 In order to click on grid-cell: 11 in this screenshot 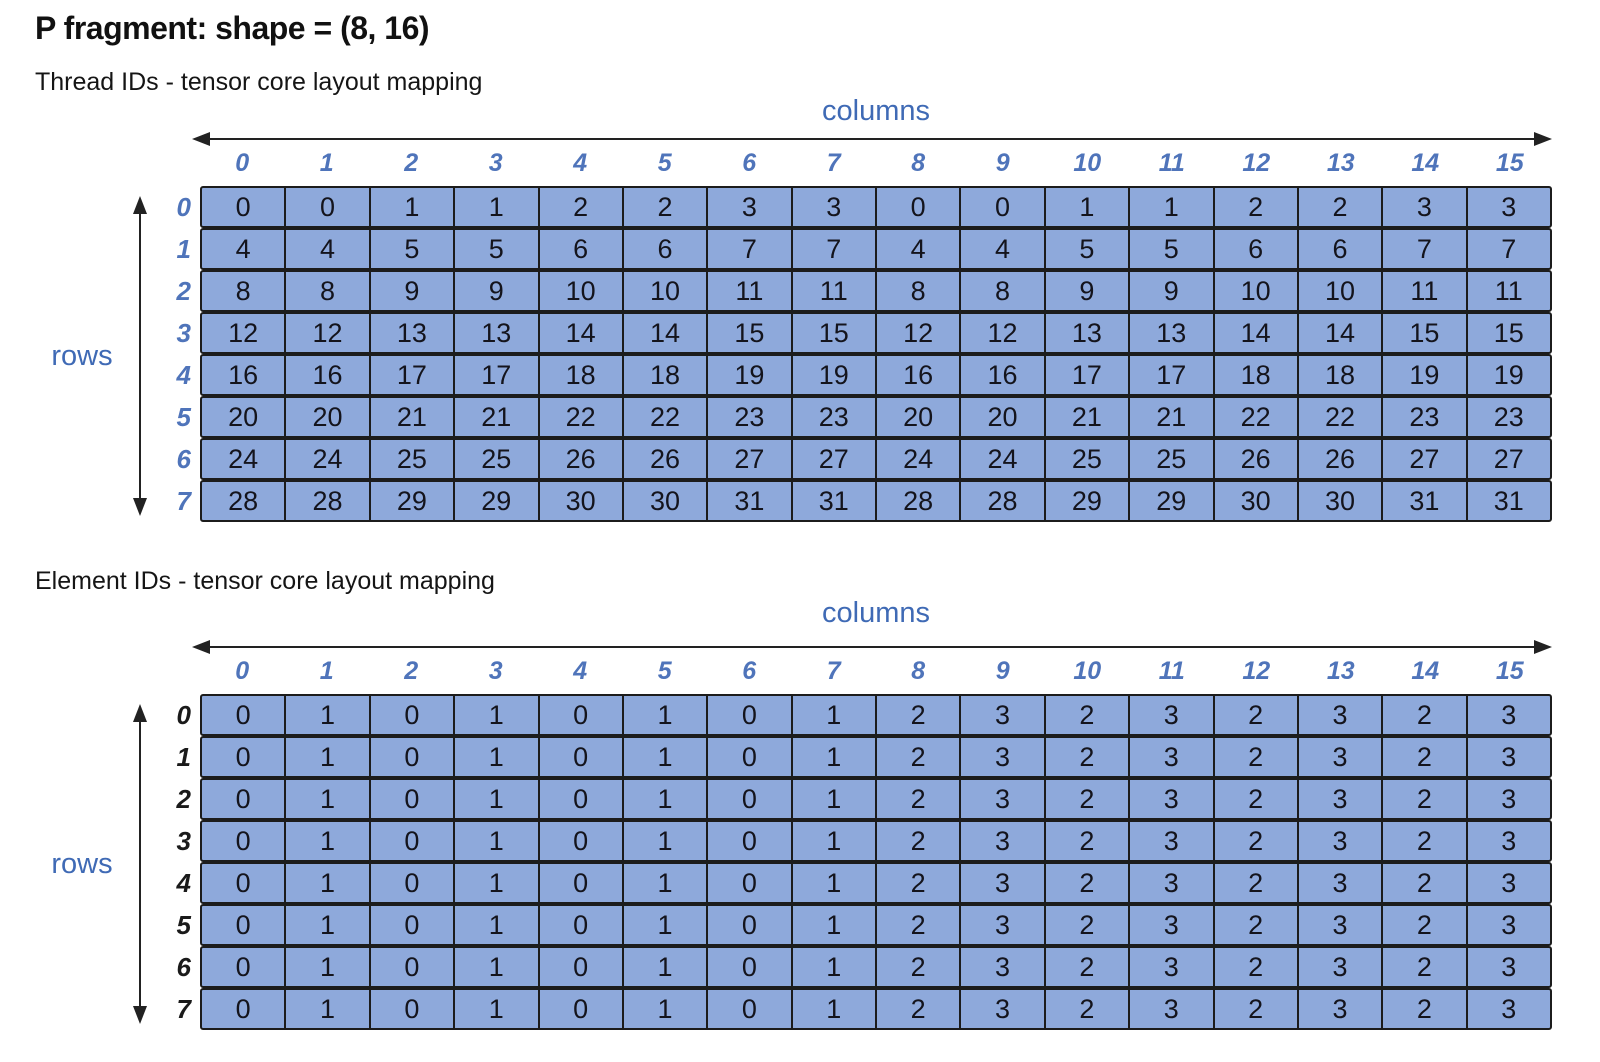, I will do `click(1423, 291)`.